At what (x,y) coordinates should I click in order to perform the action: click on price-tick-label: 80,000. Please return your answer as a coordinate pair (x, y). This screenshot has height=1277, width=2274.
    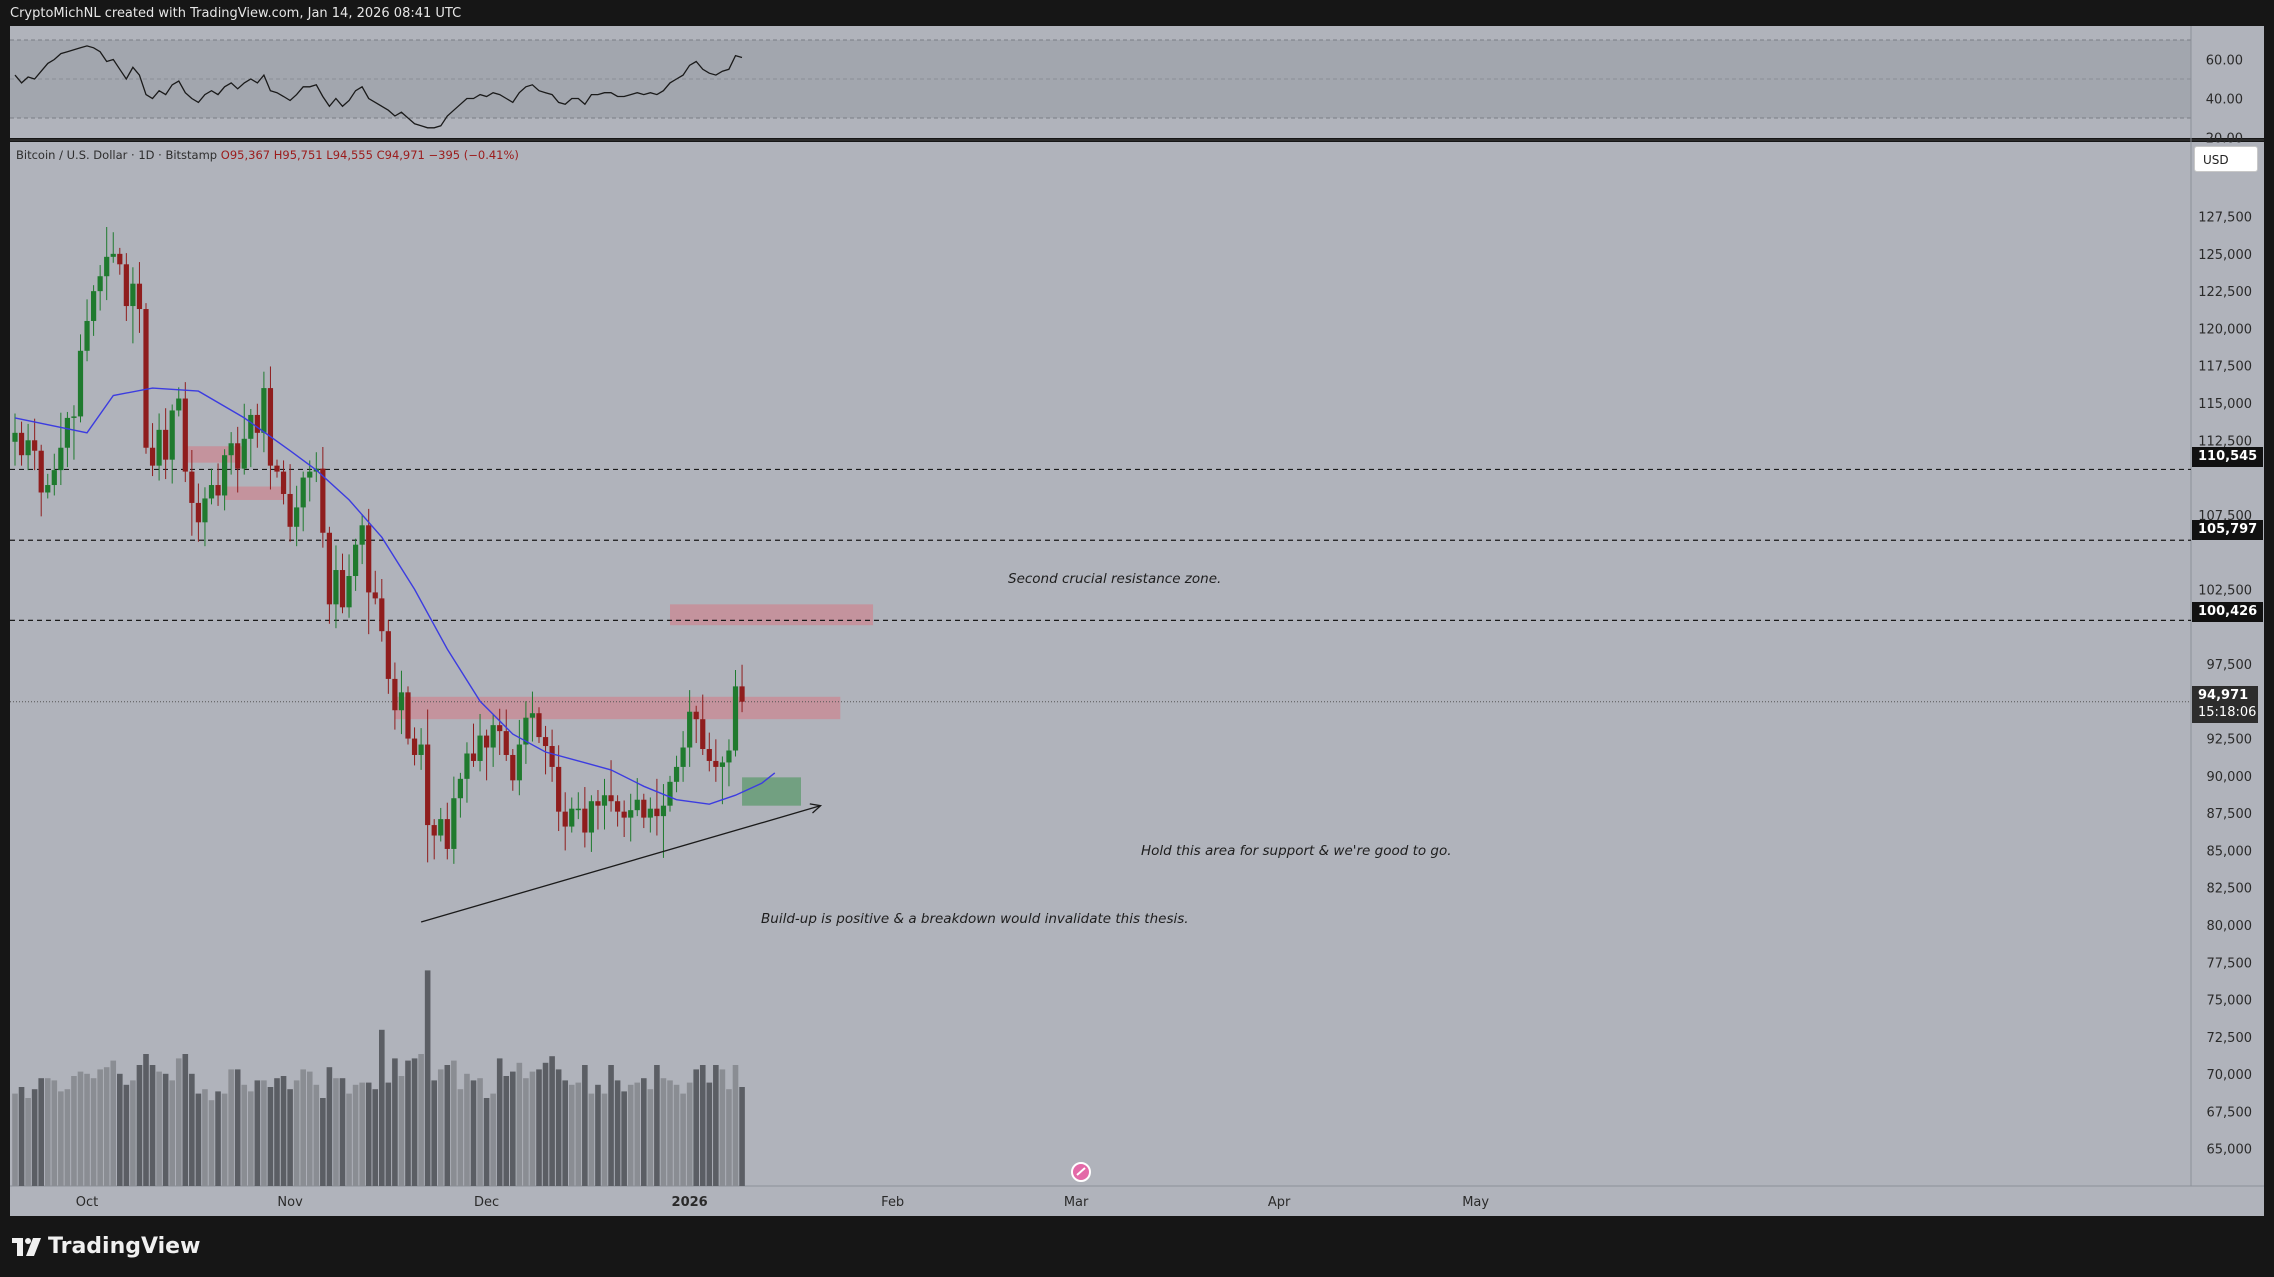
    Looking at the image, I should click on (2230, 926).